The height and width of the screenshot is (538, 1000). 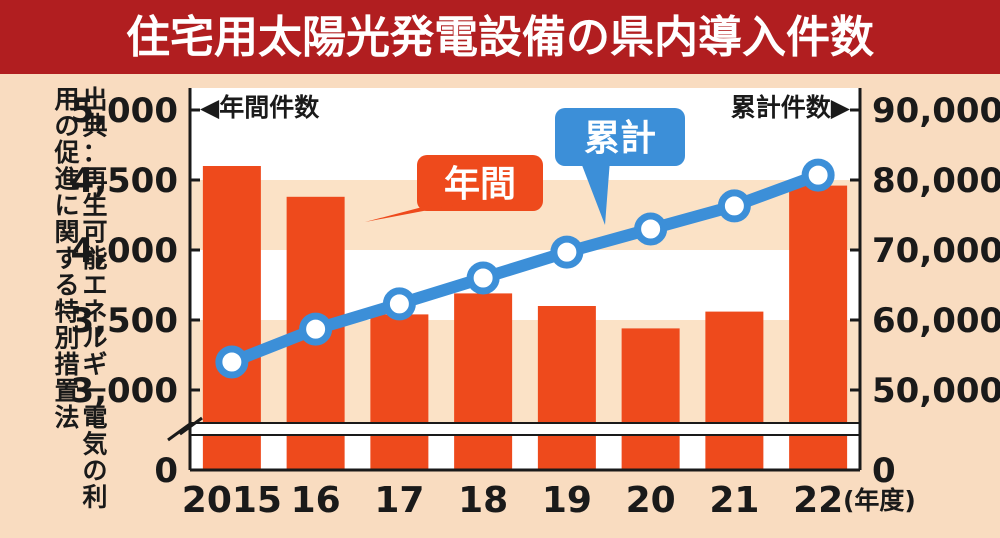 I want to click on source-char: ー, so click(x=94, y=391).